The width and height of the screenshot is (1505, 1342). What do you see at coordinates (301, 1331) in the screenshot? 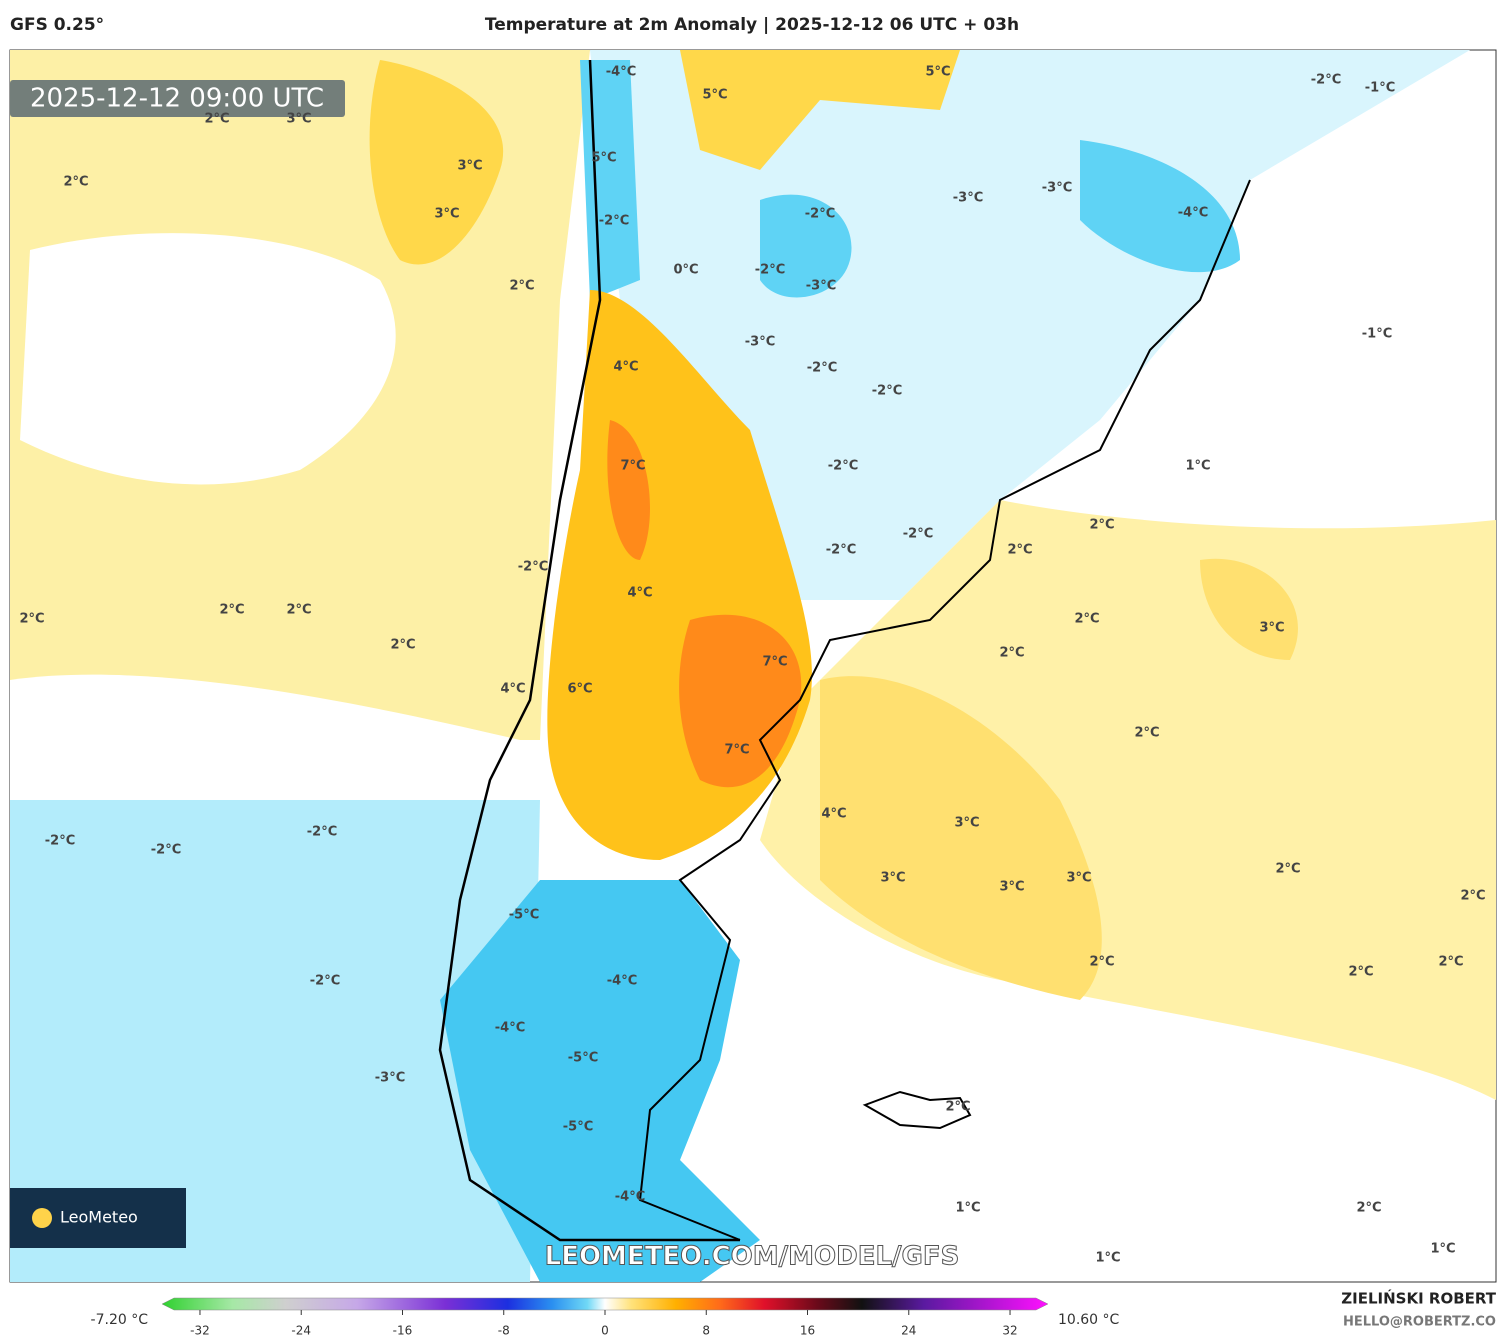
I see `colorbar-tick-label: -24` at bounding box center [301, 1331].